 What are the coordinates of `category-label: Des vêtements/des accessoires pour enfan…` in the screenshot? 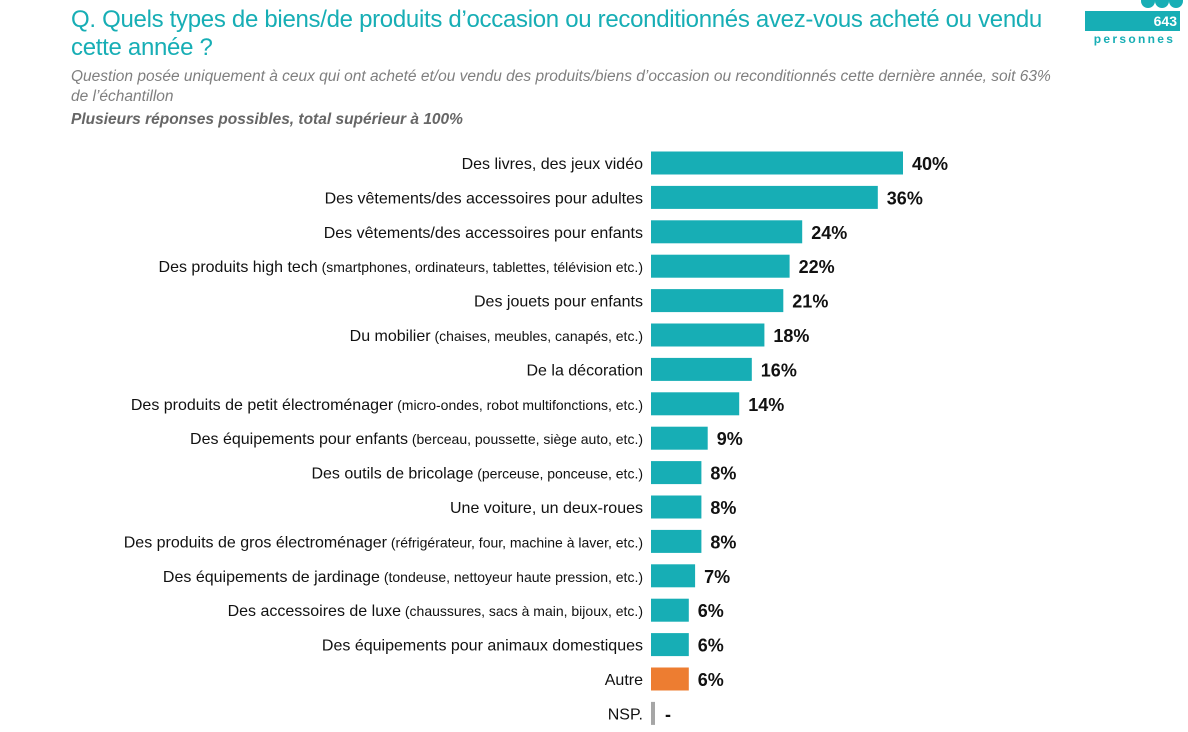 It's located at (483, 233).